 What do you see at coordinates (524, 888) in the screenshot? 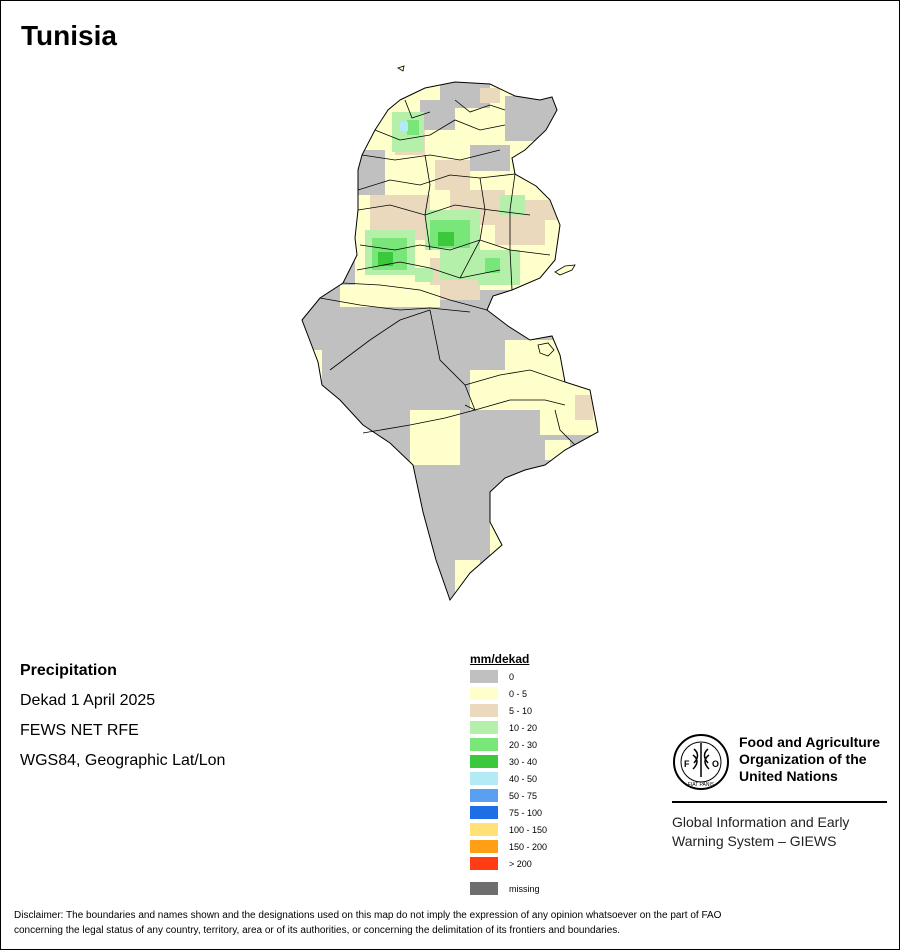
I see `legend-label-missing: missing` at bounding box center [524, 888].